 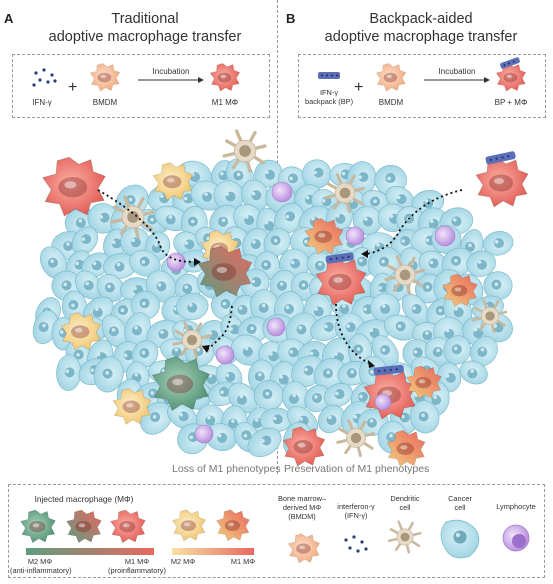 I want to click on bmdm-label: BMDM, so click(x=105, y=102).